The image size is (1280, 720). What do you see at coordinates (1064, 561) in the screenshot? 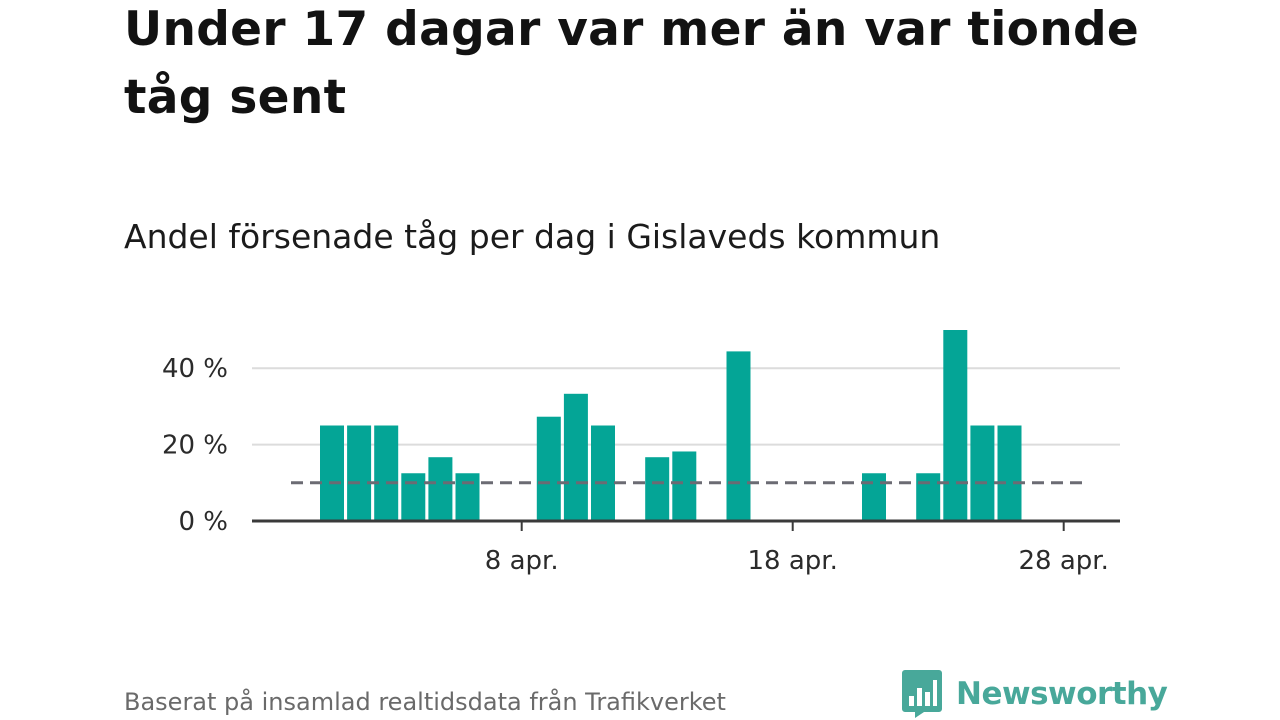
I see `x-tick-label: 28 apr.` at bounding box center [1064, 561].